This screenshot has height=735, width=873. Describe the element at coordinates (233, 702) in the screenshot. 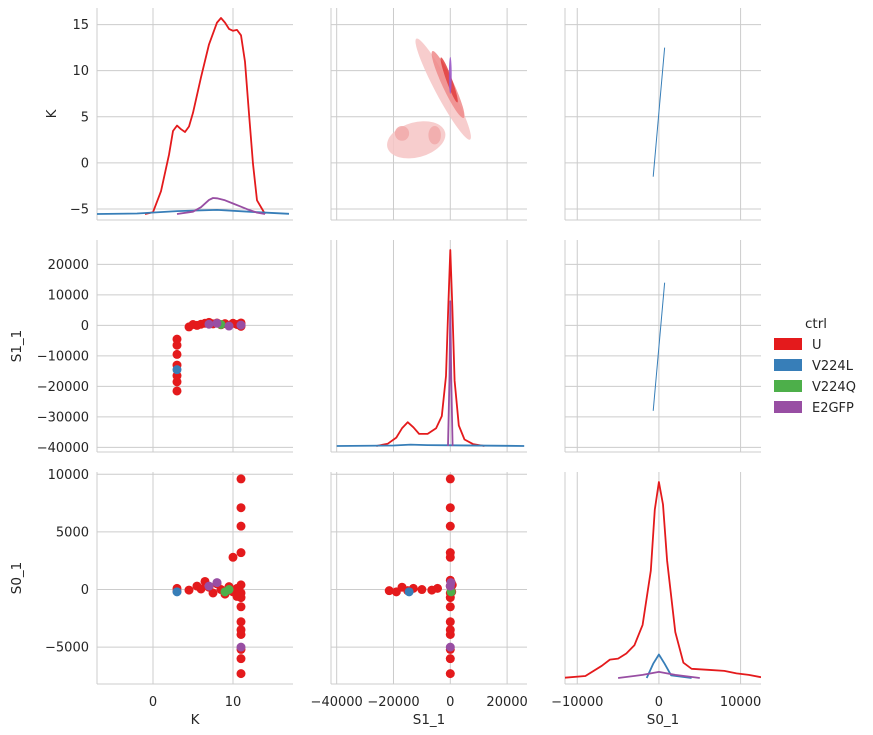

I see `x-tick-label: 10` at that location.